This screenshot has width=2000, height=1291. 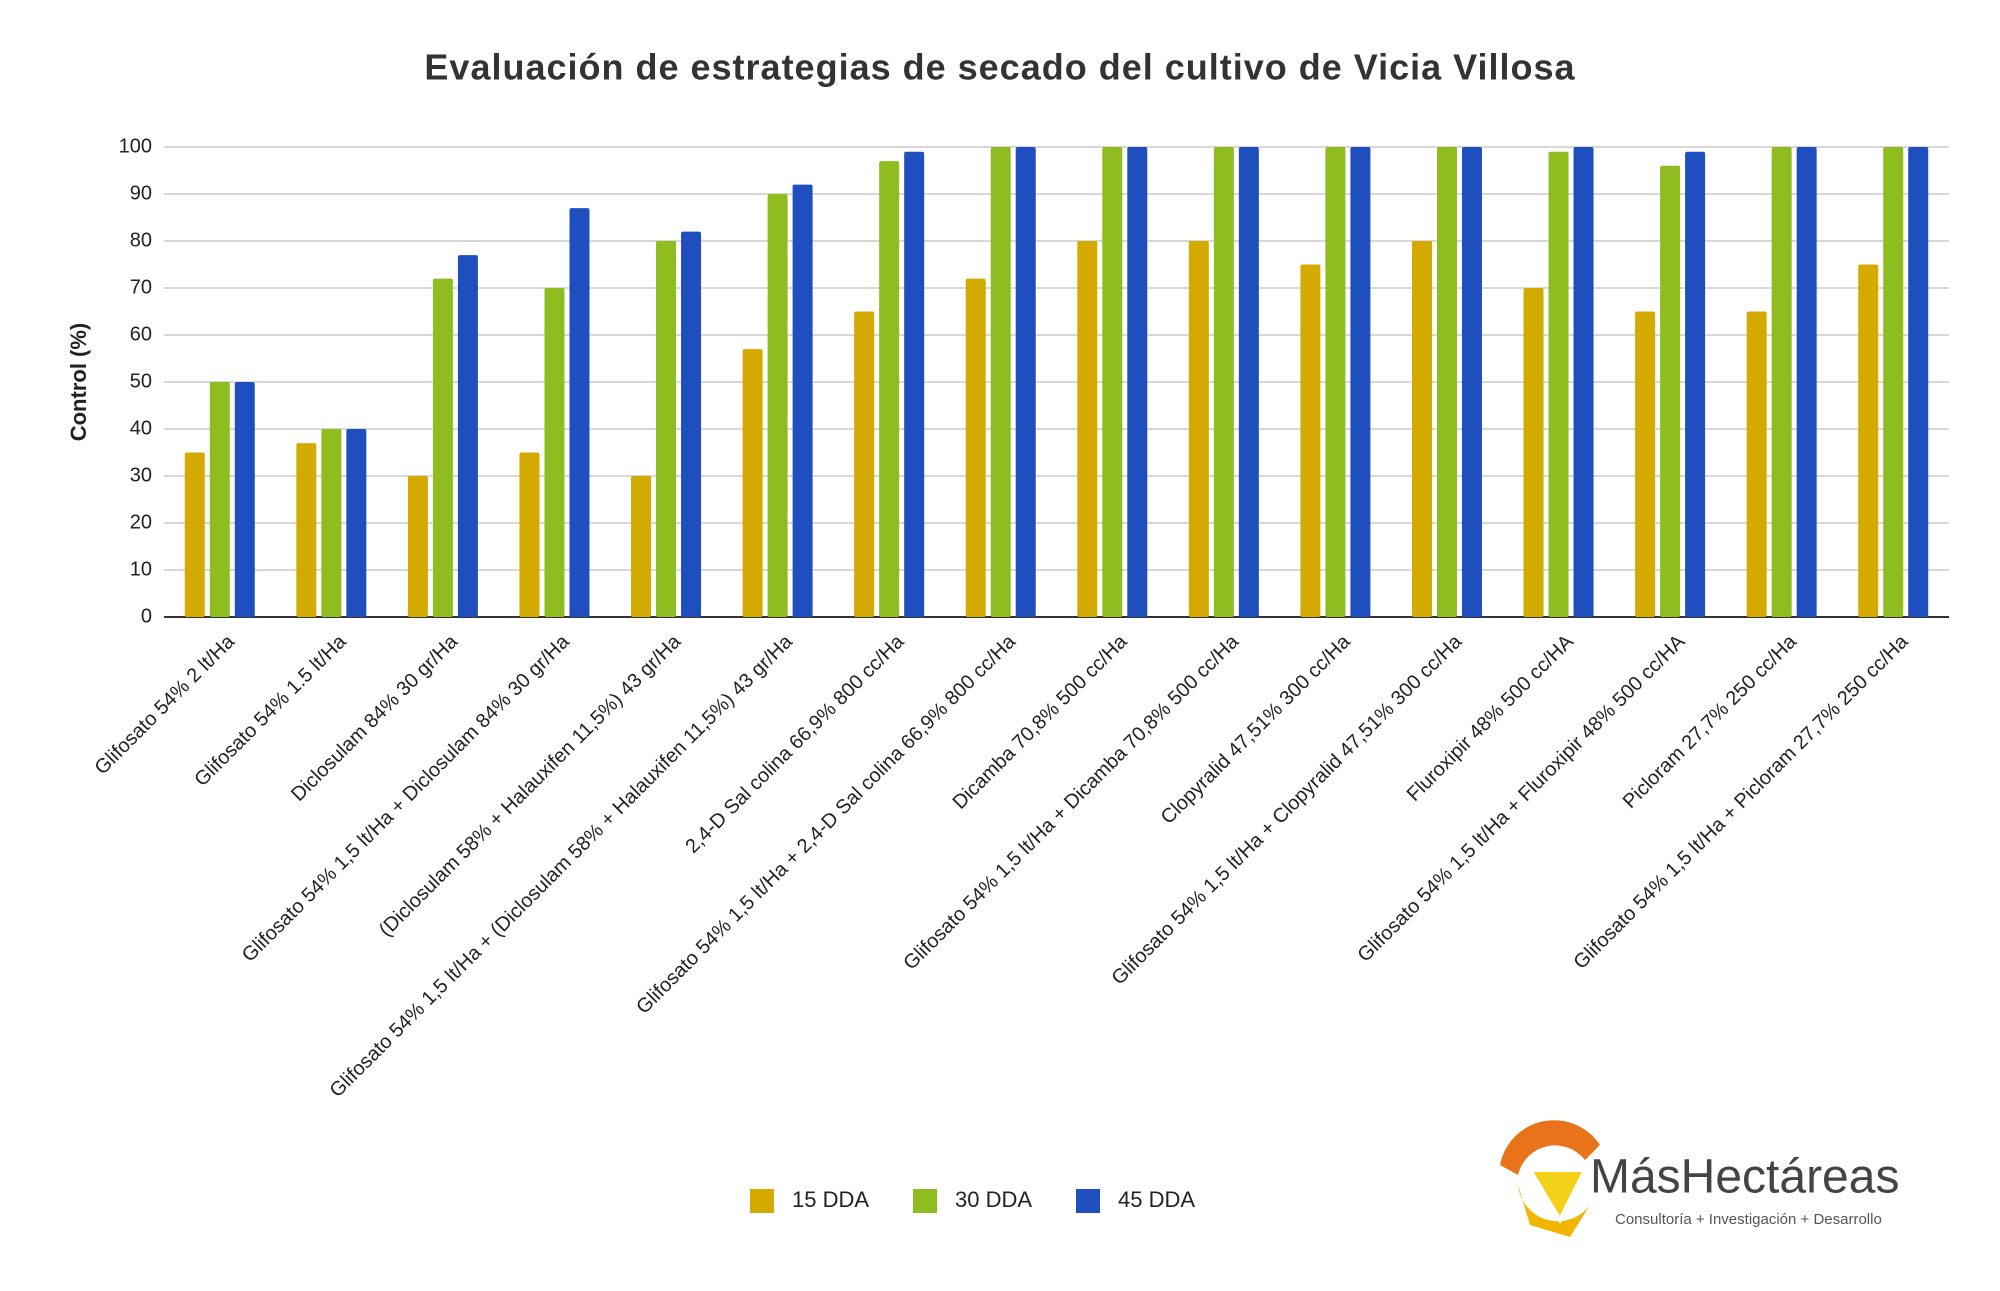 I want to click on legend-label: 15 DDA, so click(x=830, y=1199).